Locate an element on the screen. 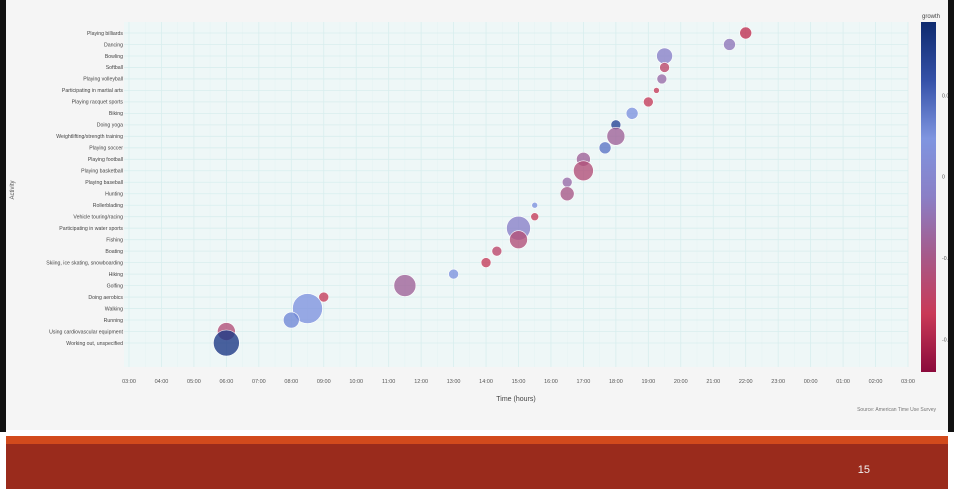  slide-number: 15 is located at coordinates (863, 470).